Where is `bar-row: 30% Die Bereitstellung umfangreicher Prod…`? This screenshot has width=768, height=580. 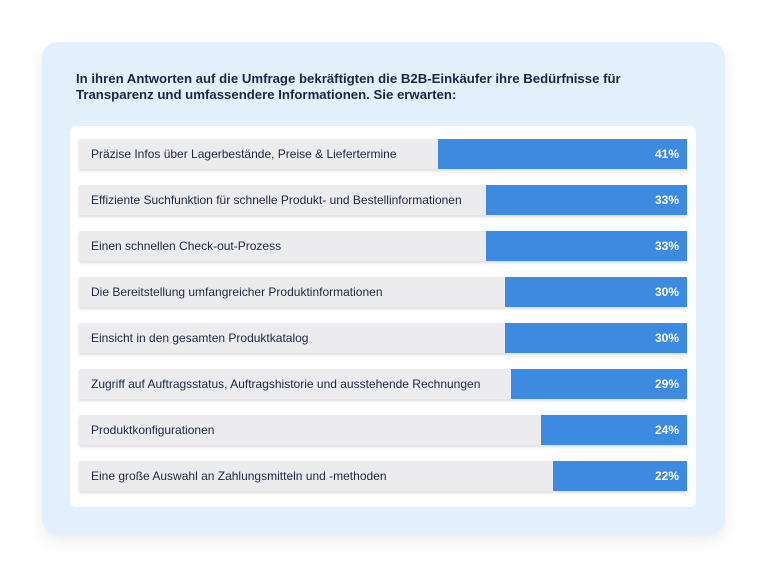
bar-row: 30% Die Bereitstellung umfangreicher Prod… is located at coordinates (383, 292).